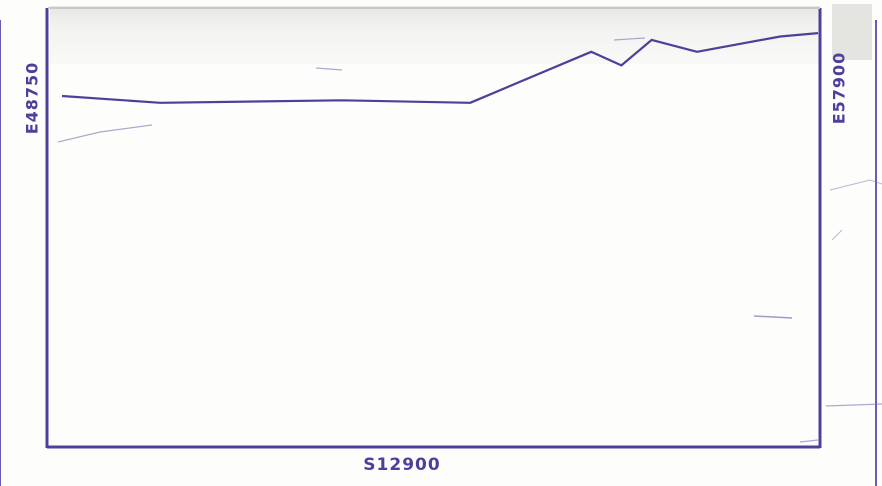 This screenshot has height=486, width=882. What do you see at coordinates (435, 35) in the screenshot?
I see `scan-shading-band` at bounding box center [435, 35].